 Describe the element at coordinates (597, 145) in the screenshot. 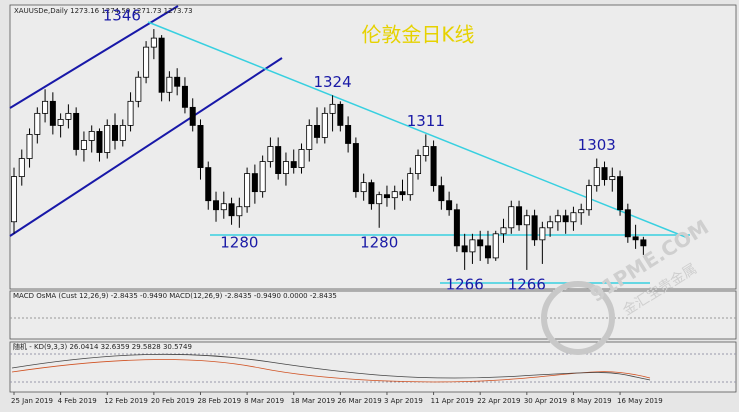

I see `price-annotation: 1303` at that location.